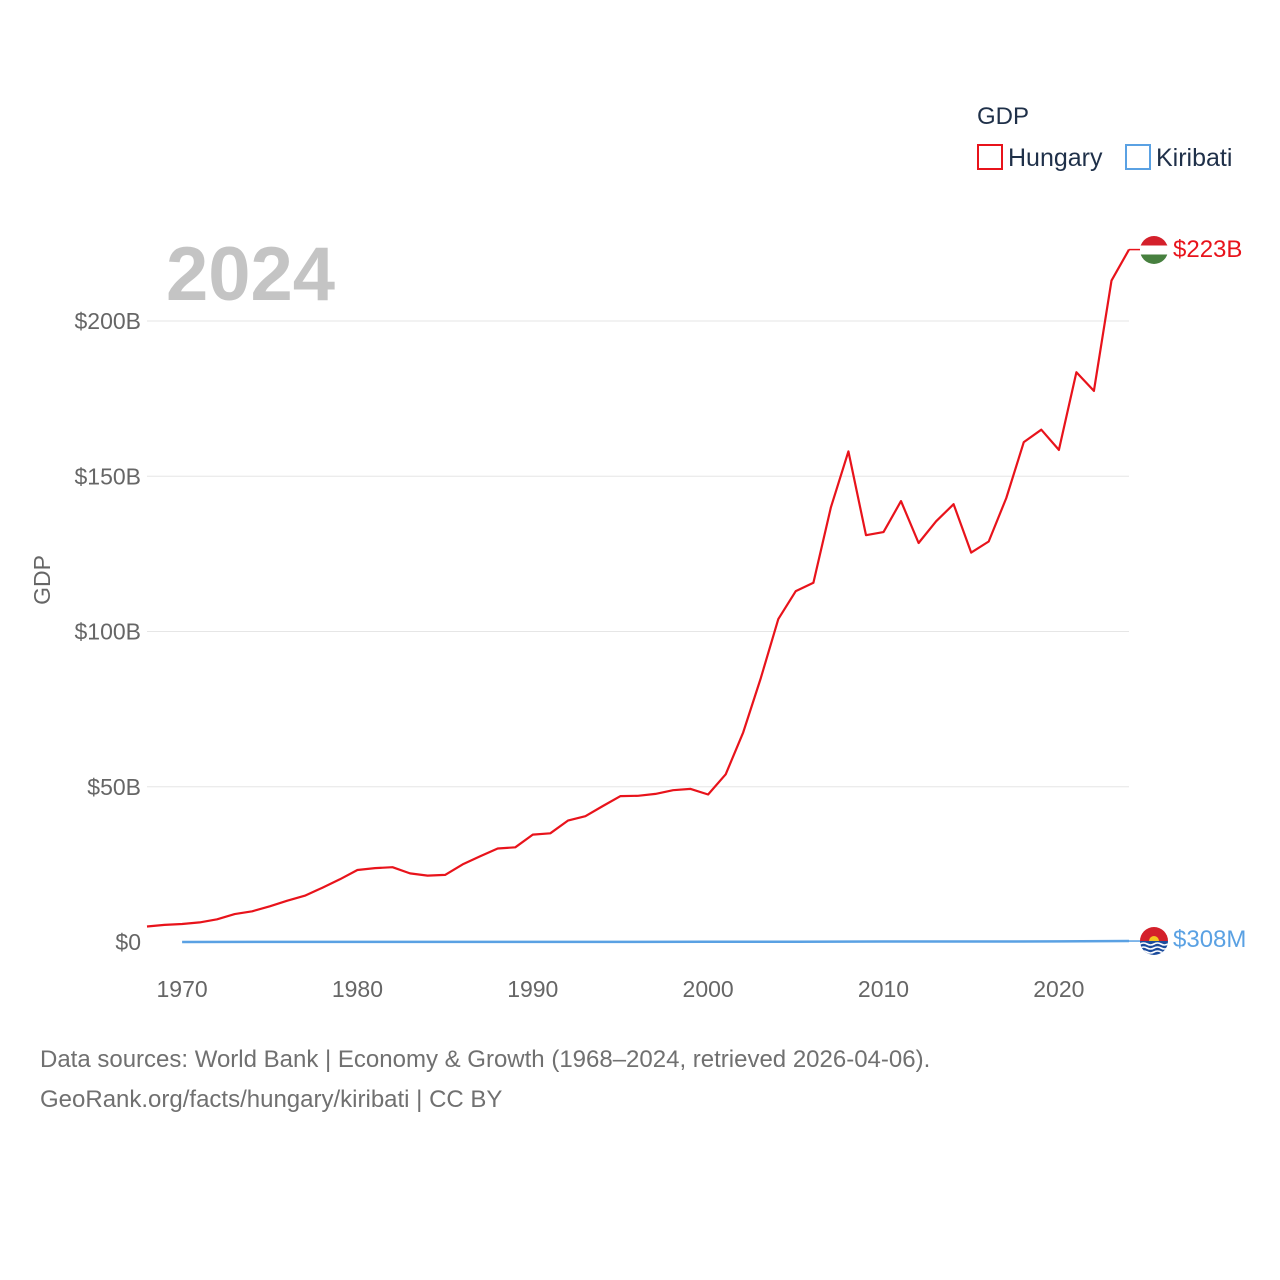 The image size is (1280, 1280). What do you see at coordinates (42, 580) in the screenshot?
I see `y-axis-label: GDP` at bounding box center [42, 580].